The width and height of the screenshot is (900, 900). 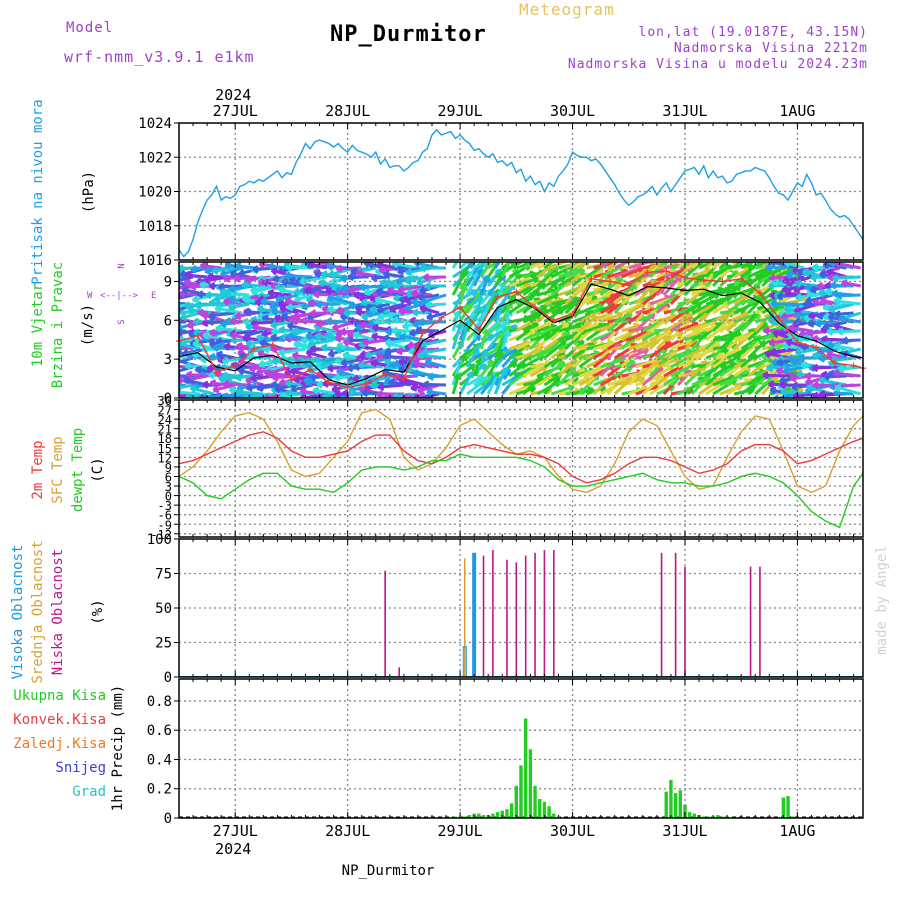 What do you see at coordinates (235, 831) in the screenshot?
I see `day-label-bottom: 27JUL` at bounding box center [235, 831].